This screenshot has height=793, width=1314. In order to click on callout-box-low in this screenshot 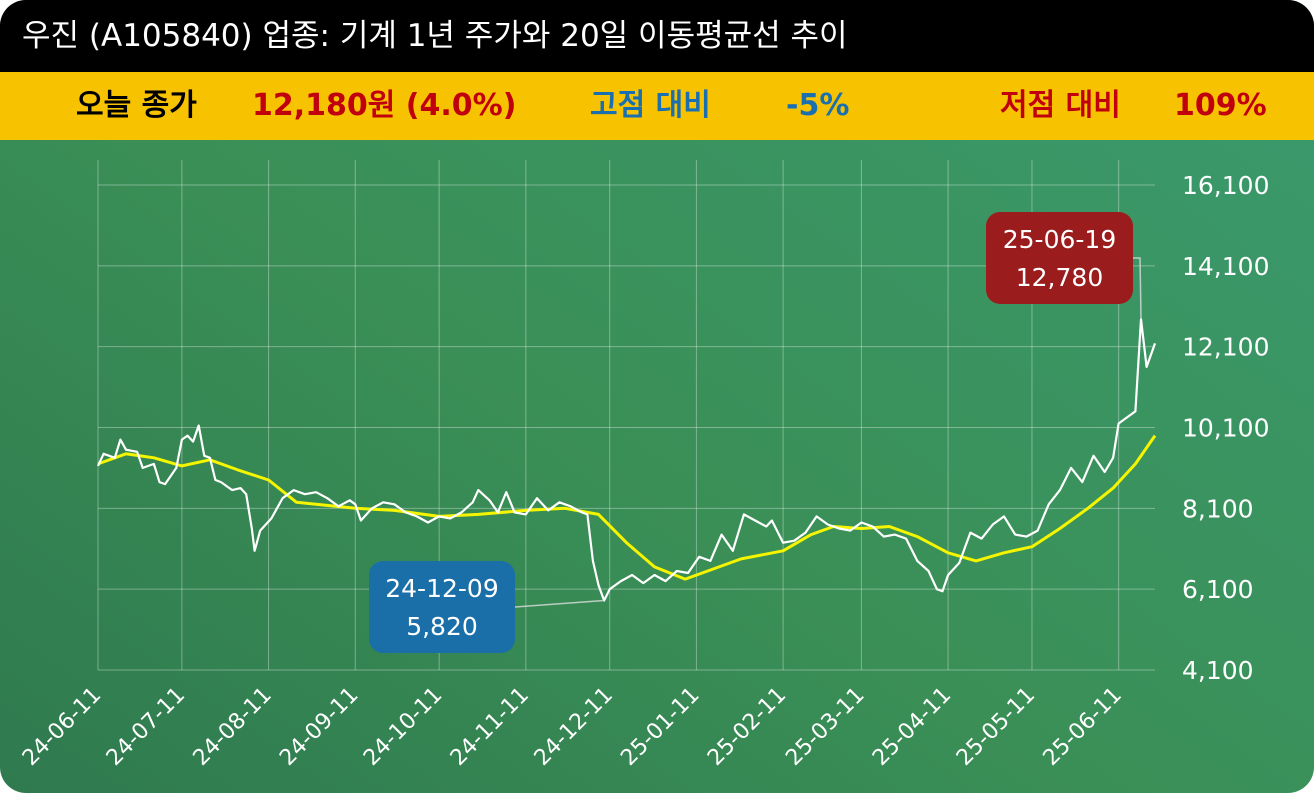, I will do `click(442, 607)`.